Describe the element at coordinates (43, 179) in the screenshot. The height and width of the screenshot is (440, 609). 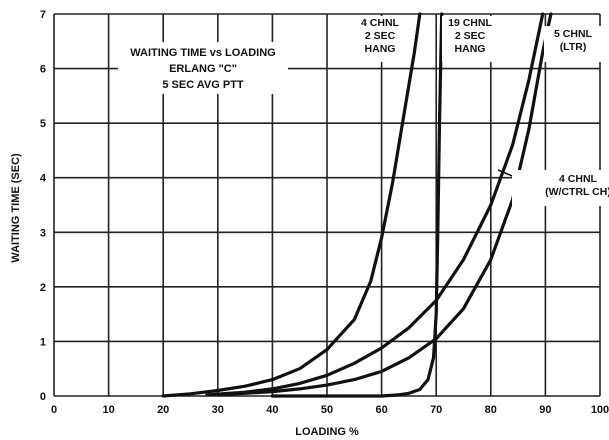
I see `y-tick-label: 4` at that location.